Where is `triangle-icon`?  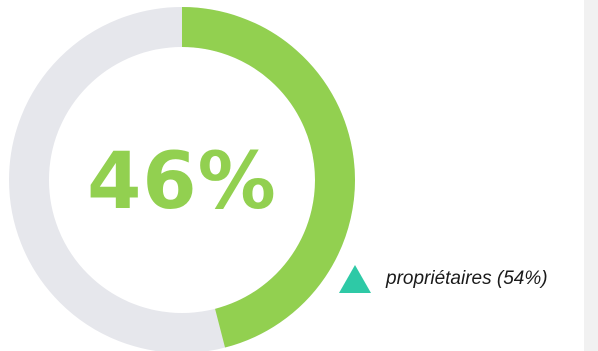
triangle-icon is located at coordinates (355, 279).